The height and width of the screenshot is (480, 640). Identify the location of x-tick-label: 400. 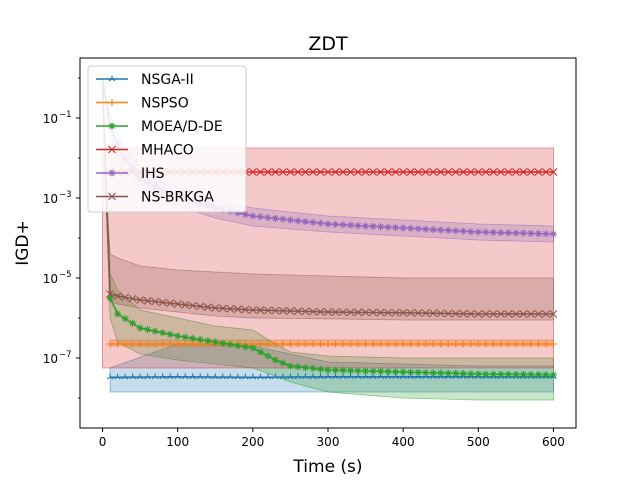
(403, 442).